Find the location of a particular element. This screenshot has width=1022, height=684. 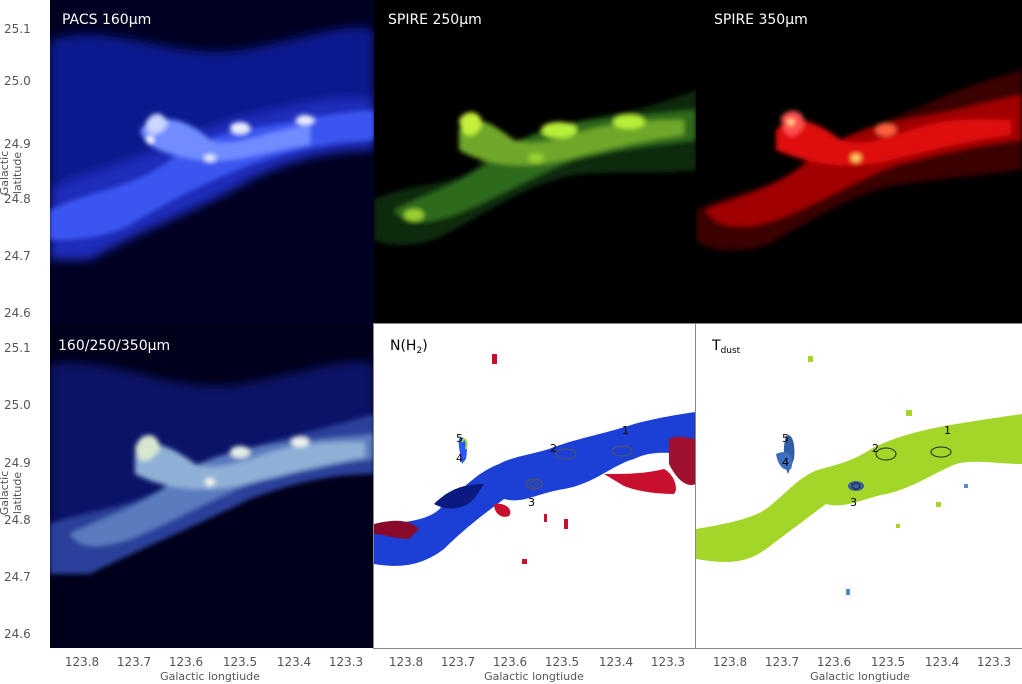

xtick-p6-123.5: 123.5 is located at coordinates (888, 662).